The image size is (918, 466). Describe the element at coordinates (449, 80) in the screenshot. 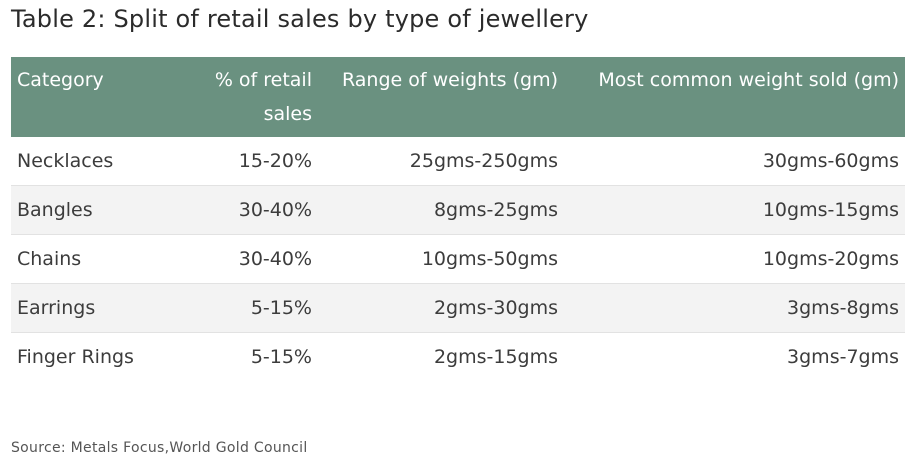

I see `header-range-of-weights: Range of weights (gm)` at that location.